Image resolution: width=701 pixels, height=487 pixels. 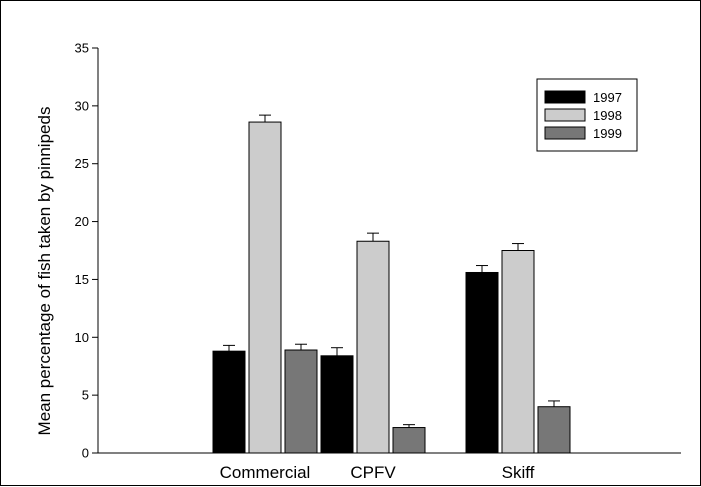 What do you see at coordinates (85, 453) in the screenshot?
I see `y-tick-label: 0` at bounding box center [85, 453].